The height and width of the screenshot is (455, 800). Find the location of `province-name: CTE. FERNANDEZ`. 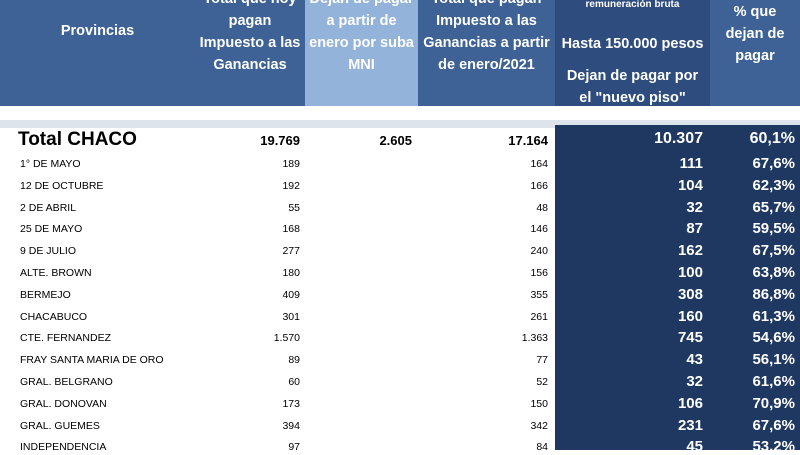

province-name: CTE. FERNANDEZ is located at coordinates (66, 338).